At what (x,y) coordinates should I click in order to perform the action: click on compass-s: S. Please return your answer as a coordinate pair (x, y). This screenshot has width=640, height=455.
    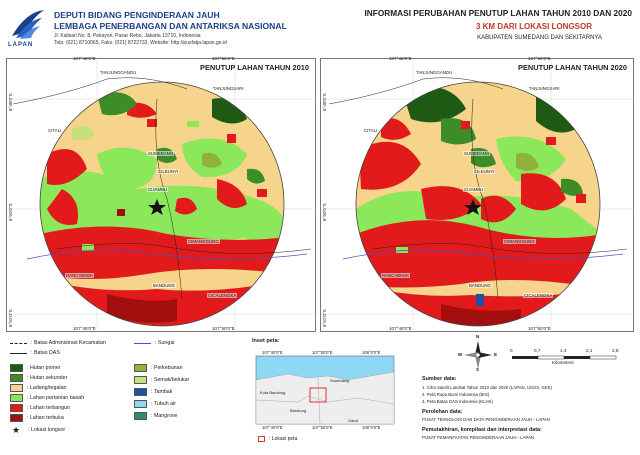
    Looking at the image, I should click on (478, 369).